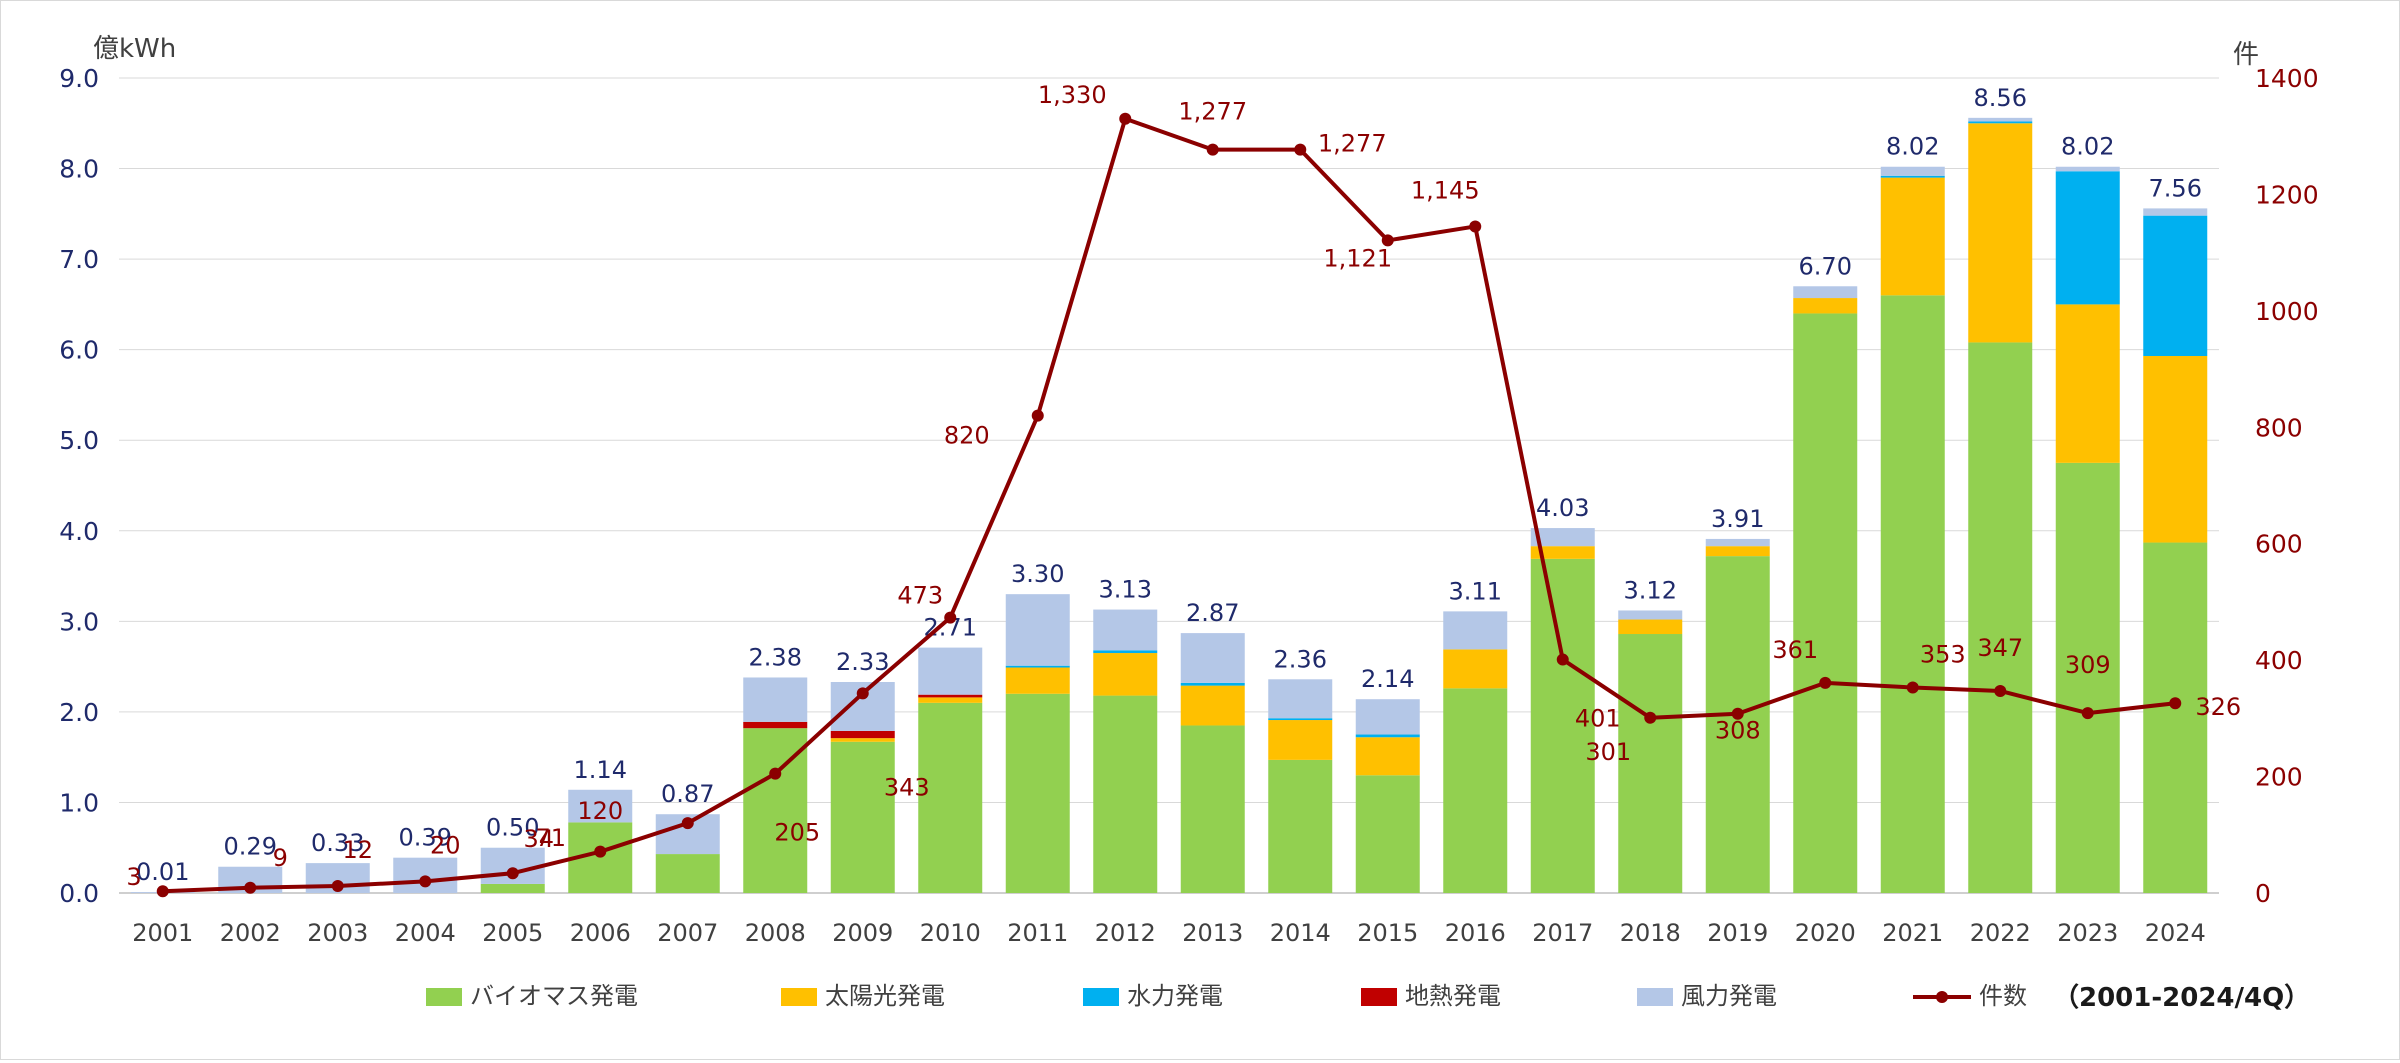 The image size is (2400, 1063). What do you see at coordinates (1942, 997) in the screenshot?
I see `legend-marker` at bounding box center [1942, 997].